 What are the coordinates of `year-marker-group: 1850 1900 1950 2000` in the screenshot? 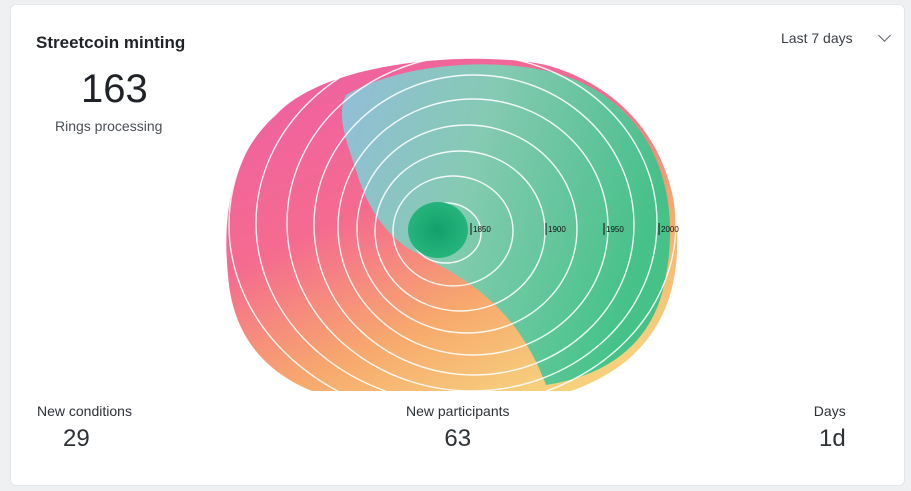 It's located at (574, 229).